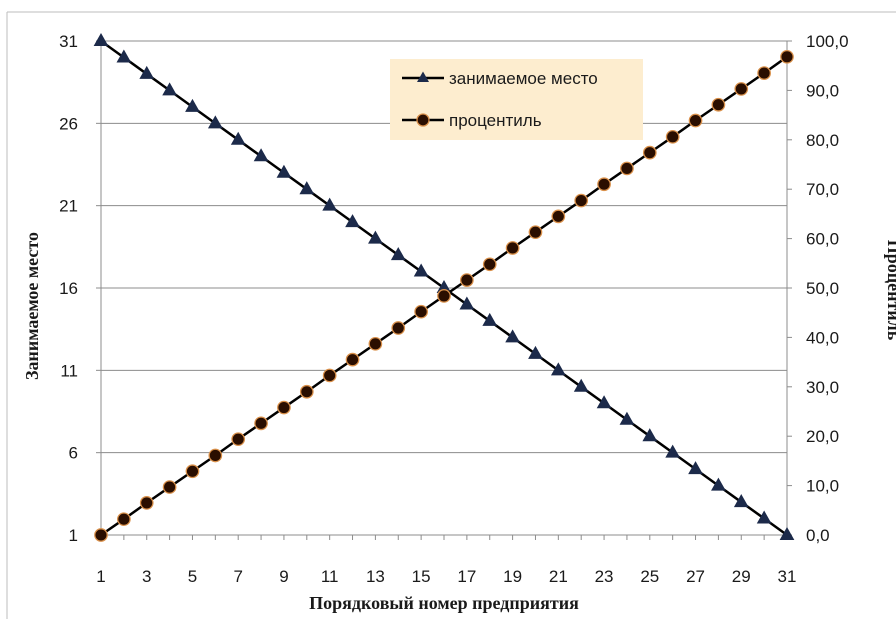  I want to click on y-right-tick-label: 10,0, so click(822, 486).